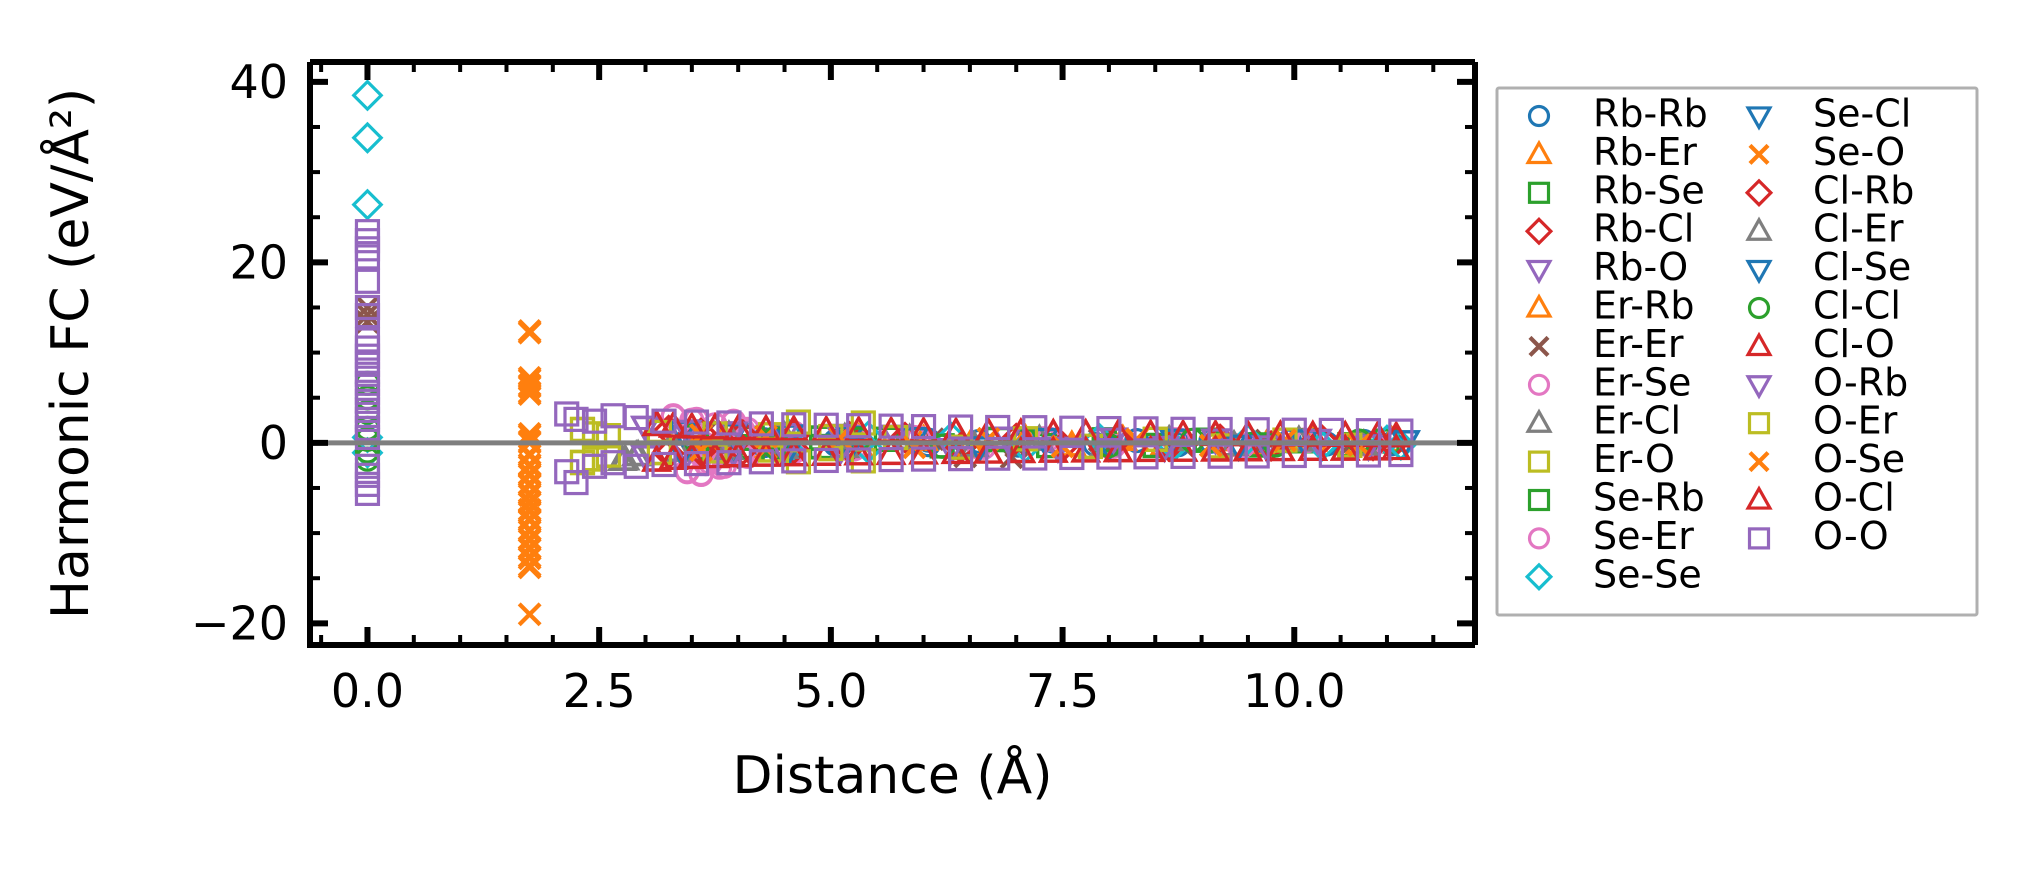 Image resolution: width=2025 pixels, height=893 pixels. I want to click on legend-item-label: Se-Rb, so click(1649, 498).